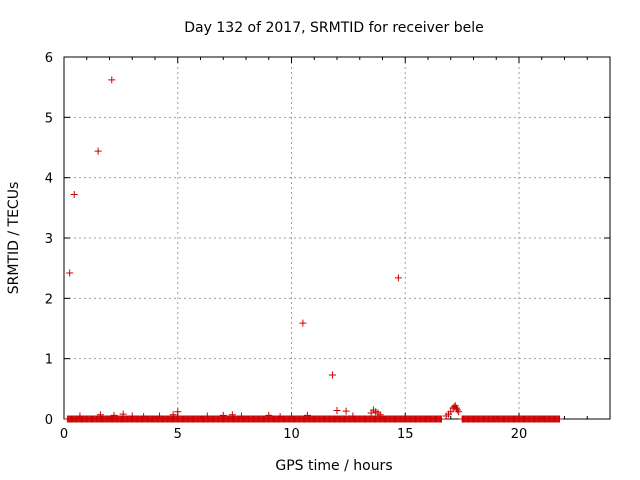  Describe the element at coordinates (49, 179) in the screenshot. I see `y-tick-label: 4` at that location.